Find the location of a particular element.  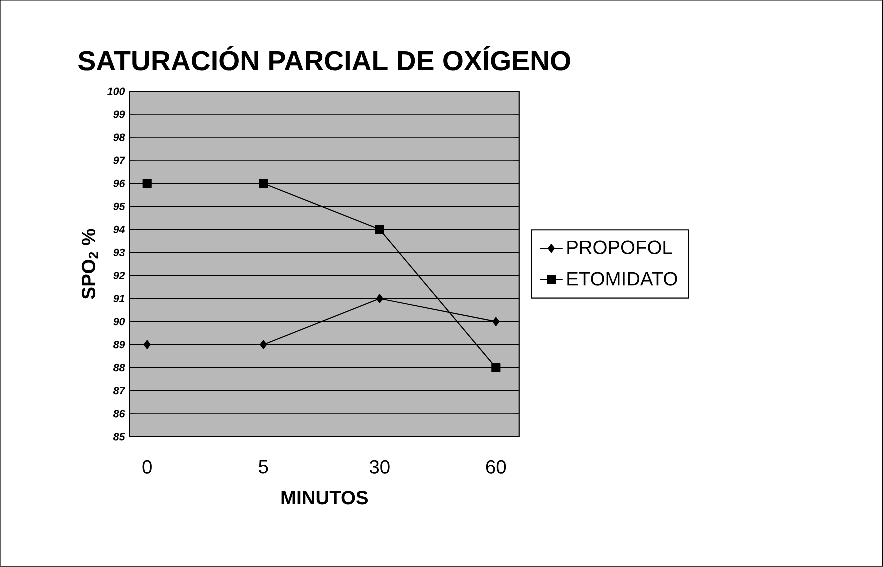

y-tick-label: 89 is located at coordinates (119, 345).